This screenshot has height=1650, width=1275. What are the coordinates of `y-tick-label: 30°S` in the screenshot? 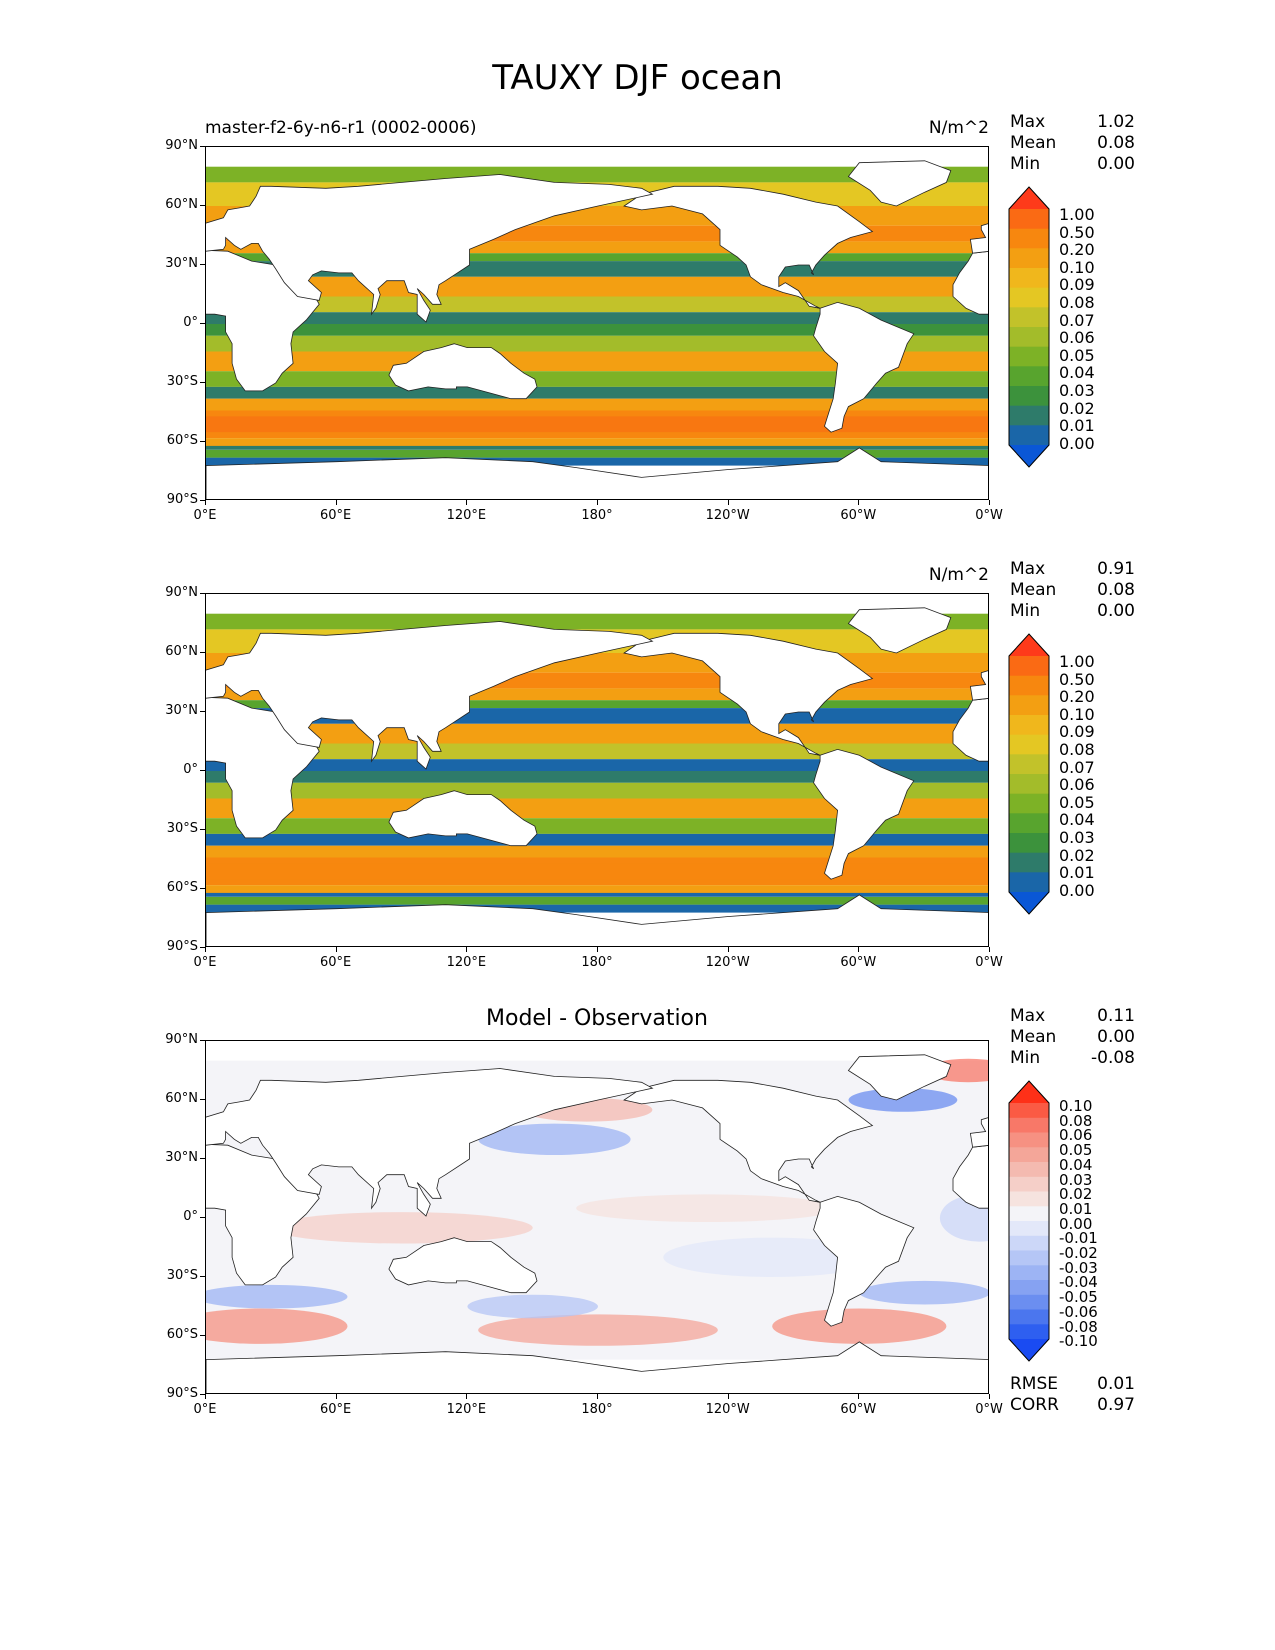 It's located at (182, 828).